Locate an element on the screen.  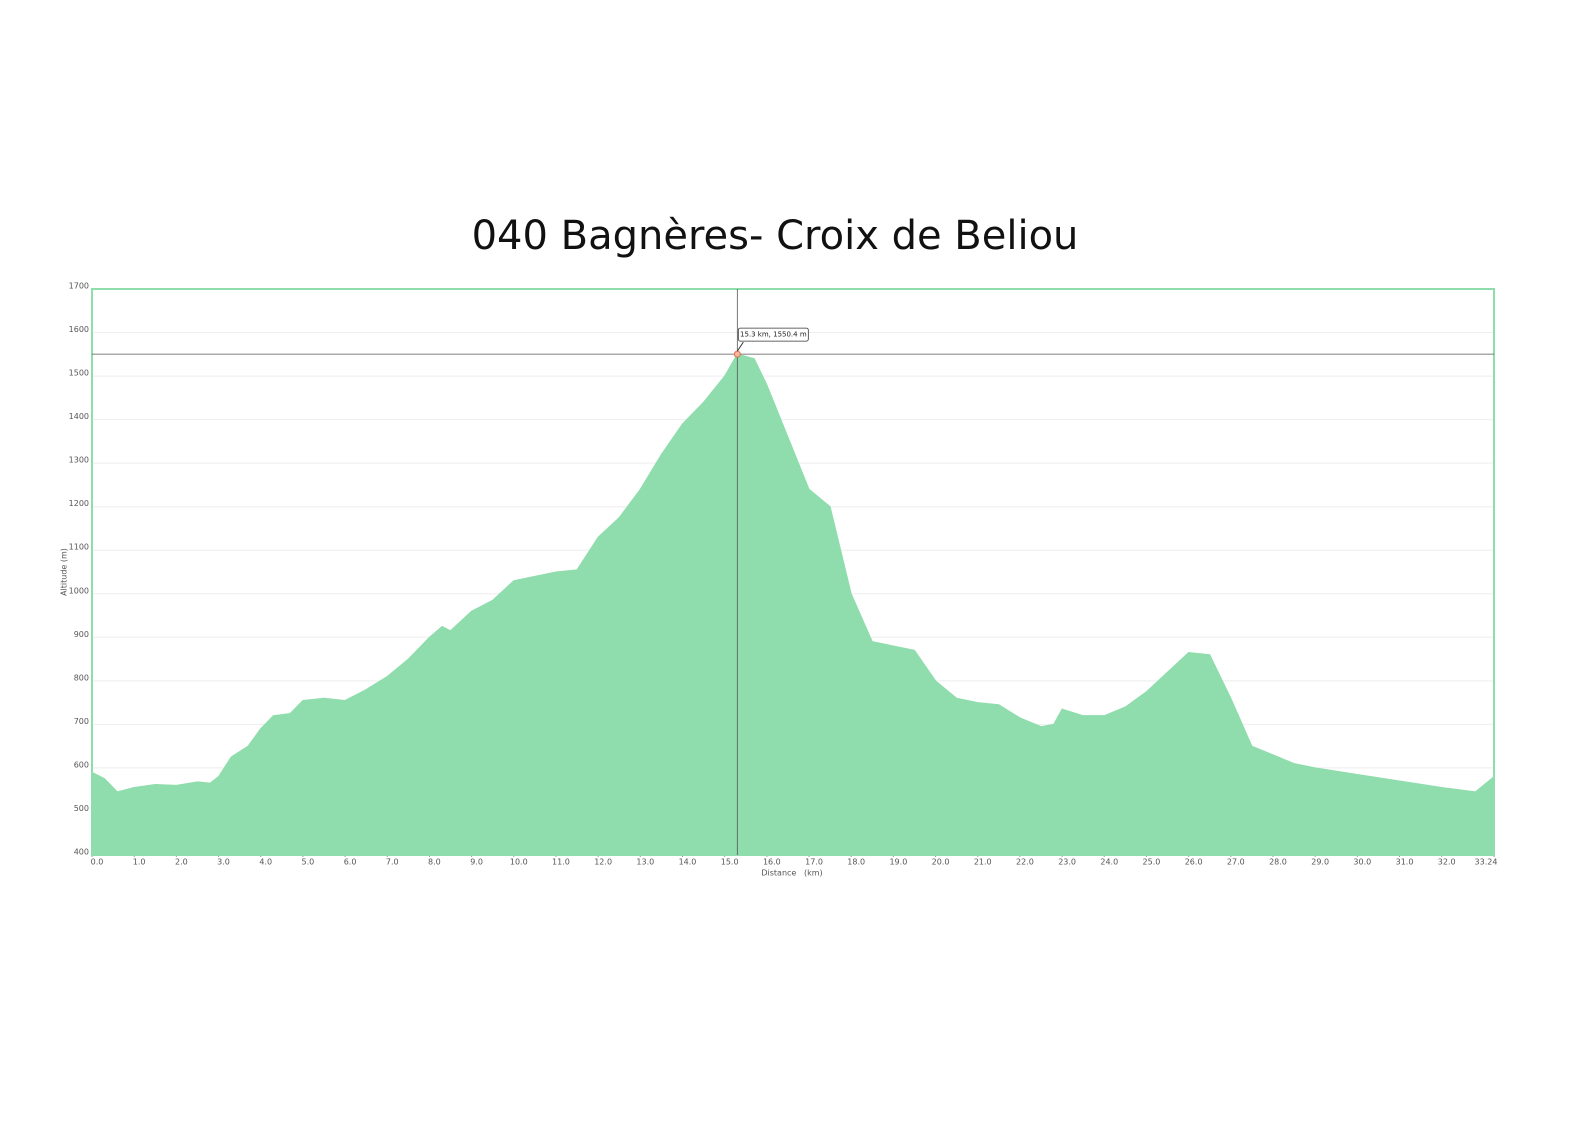
x-tick-label: 22.0 is located at coordinates (1025, 862).